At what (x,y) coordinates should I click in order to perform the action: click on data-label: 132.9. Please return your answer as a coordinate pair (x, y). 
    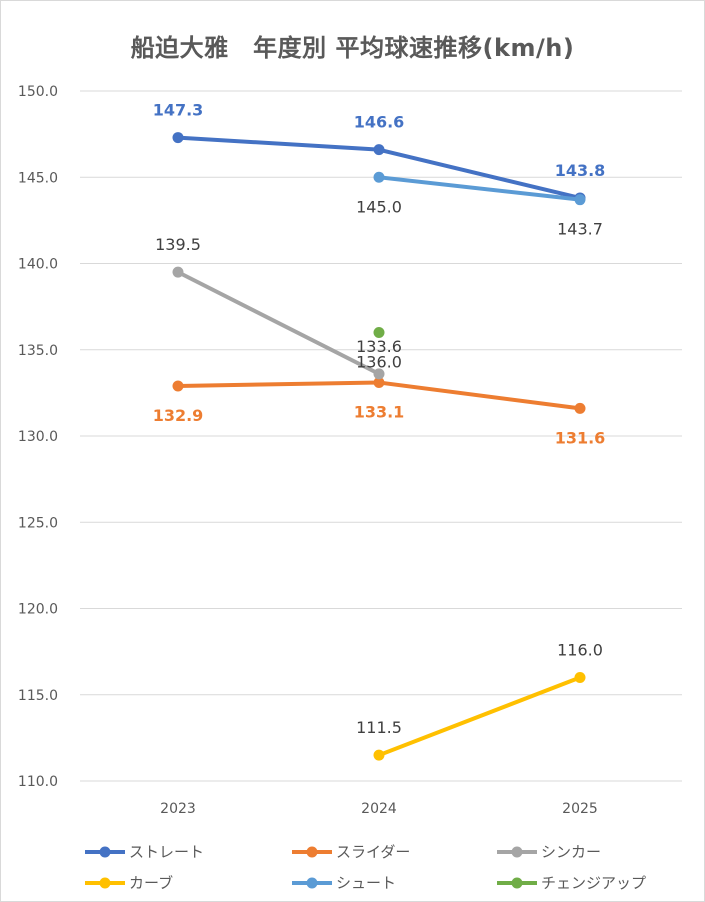
    Looking at the image, I should click on (178, 415).